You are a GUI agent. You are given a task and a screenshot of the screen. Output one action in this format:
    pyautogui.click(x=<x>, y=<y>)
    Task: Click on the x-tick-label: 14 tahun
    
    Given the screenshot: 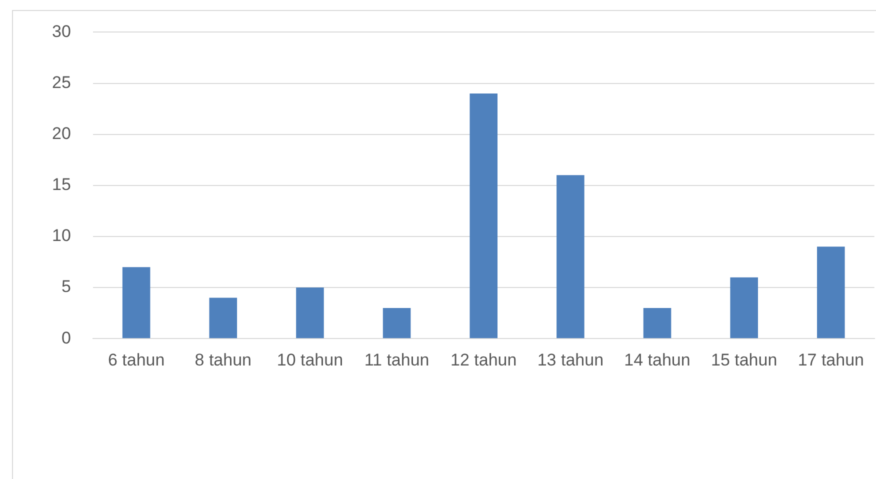 What is the action you would take?
    pyautogui.click(x=657, y=360)
    